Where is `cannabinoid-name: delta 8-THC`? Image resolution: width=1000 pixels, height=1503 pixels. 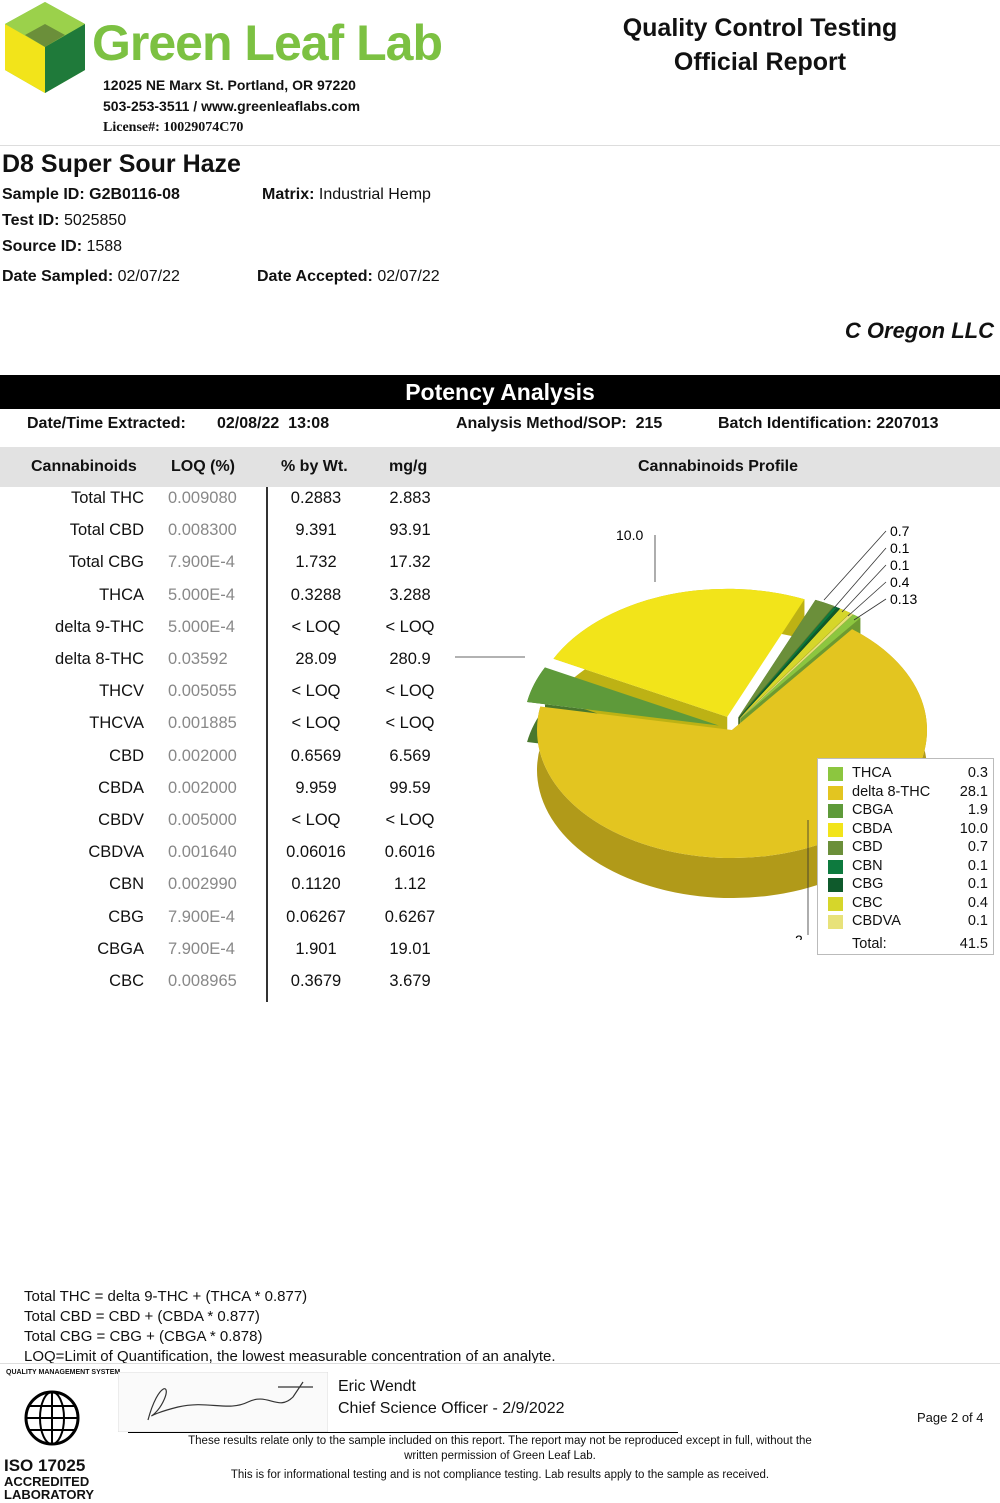 cannabinoid-name: delta 8-THC is located at coordinates (99, 659).